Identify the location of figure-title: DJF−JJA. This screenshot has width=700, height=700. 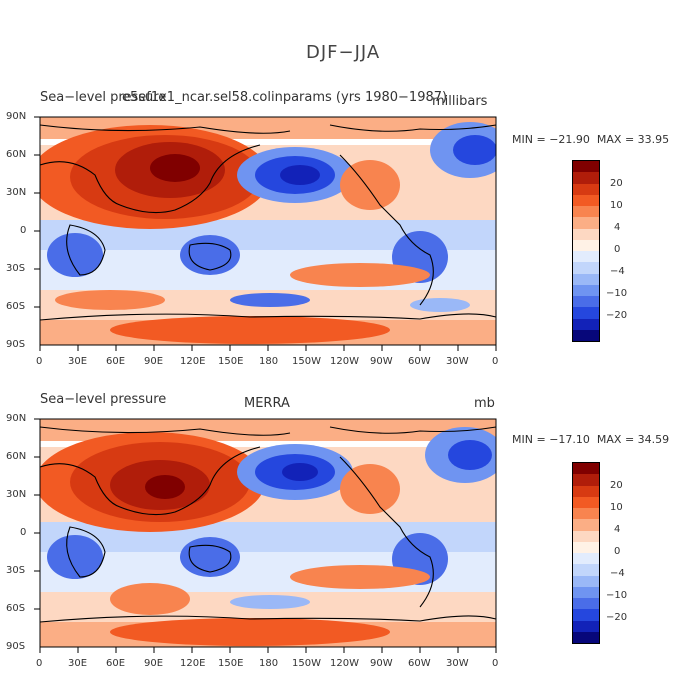
(343, 52).